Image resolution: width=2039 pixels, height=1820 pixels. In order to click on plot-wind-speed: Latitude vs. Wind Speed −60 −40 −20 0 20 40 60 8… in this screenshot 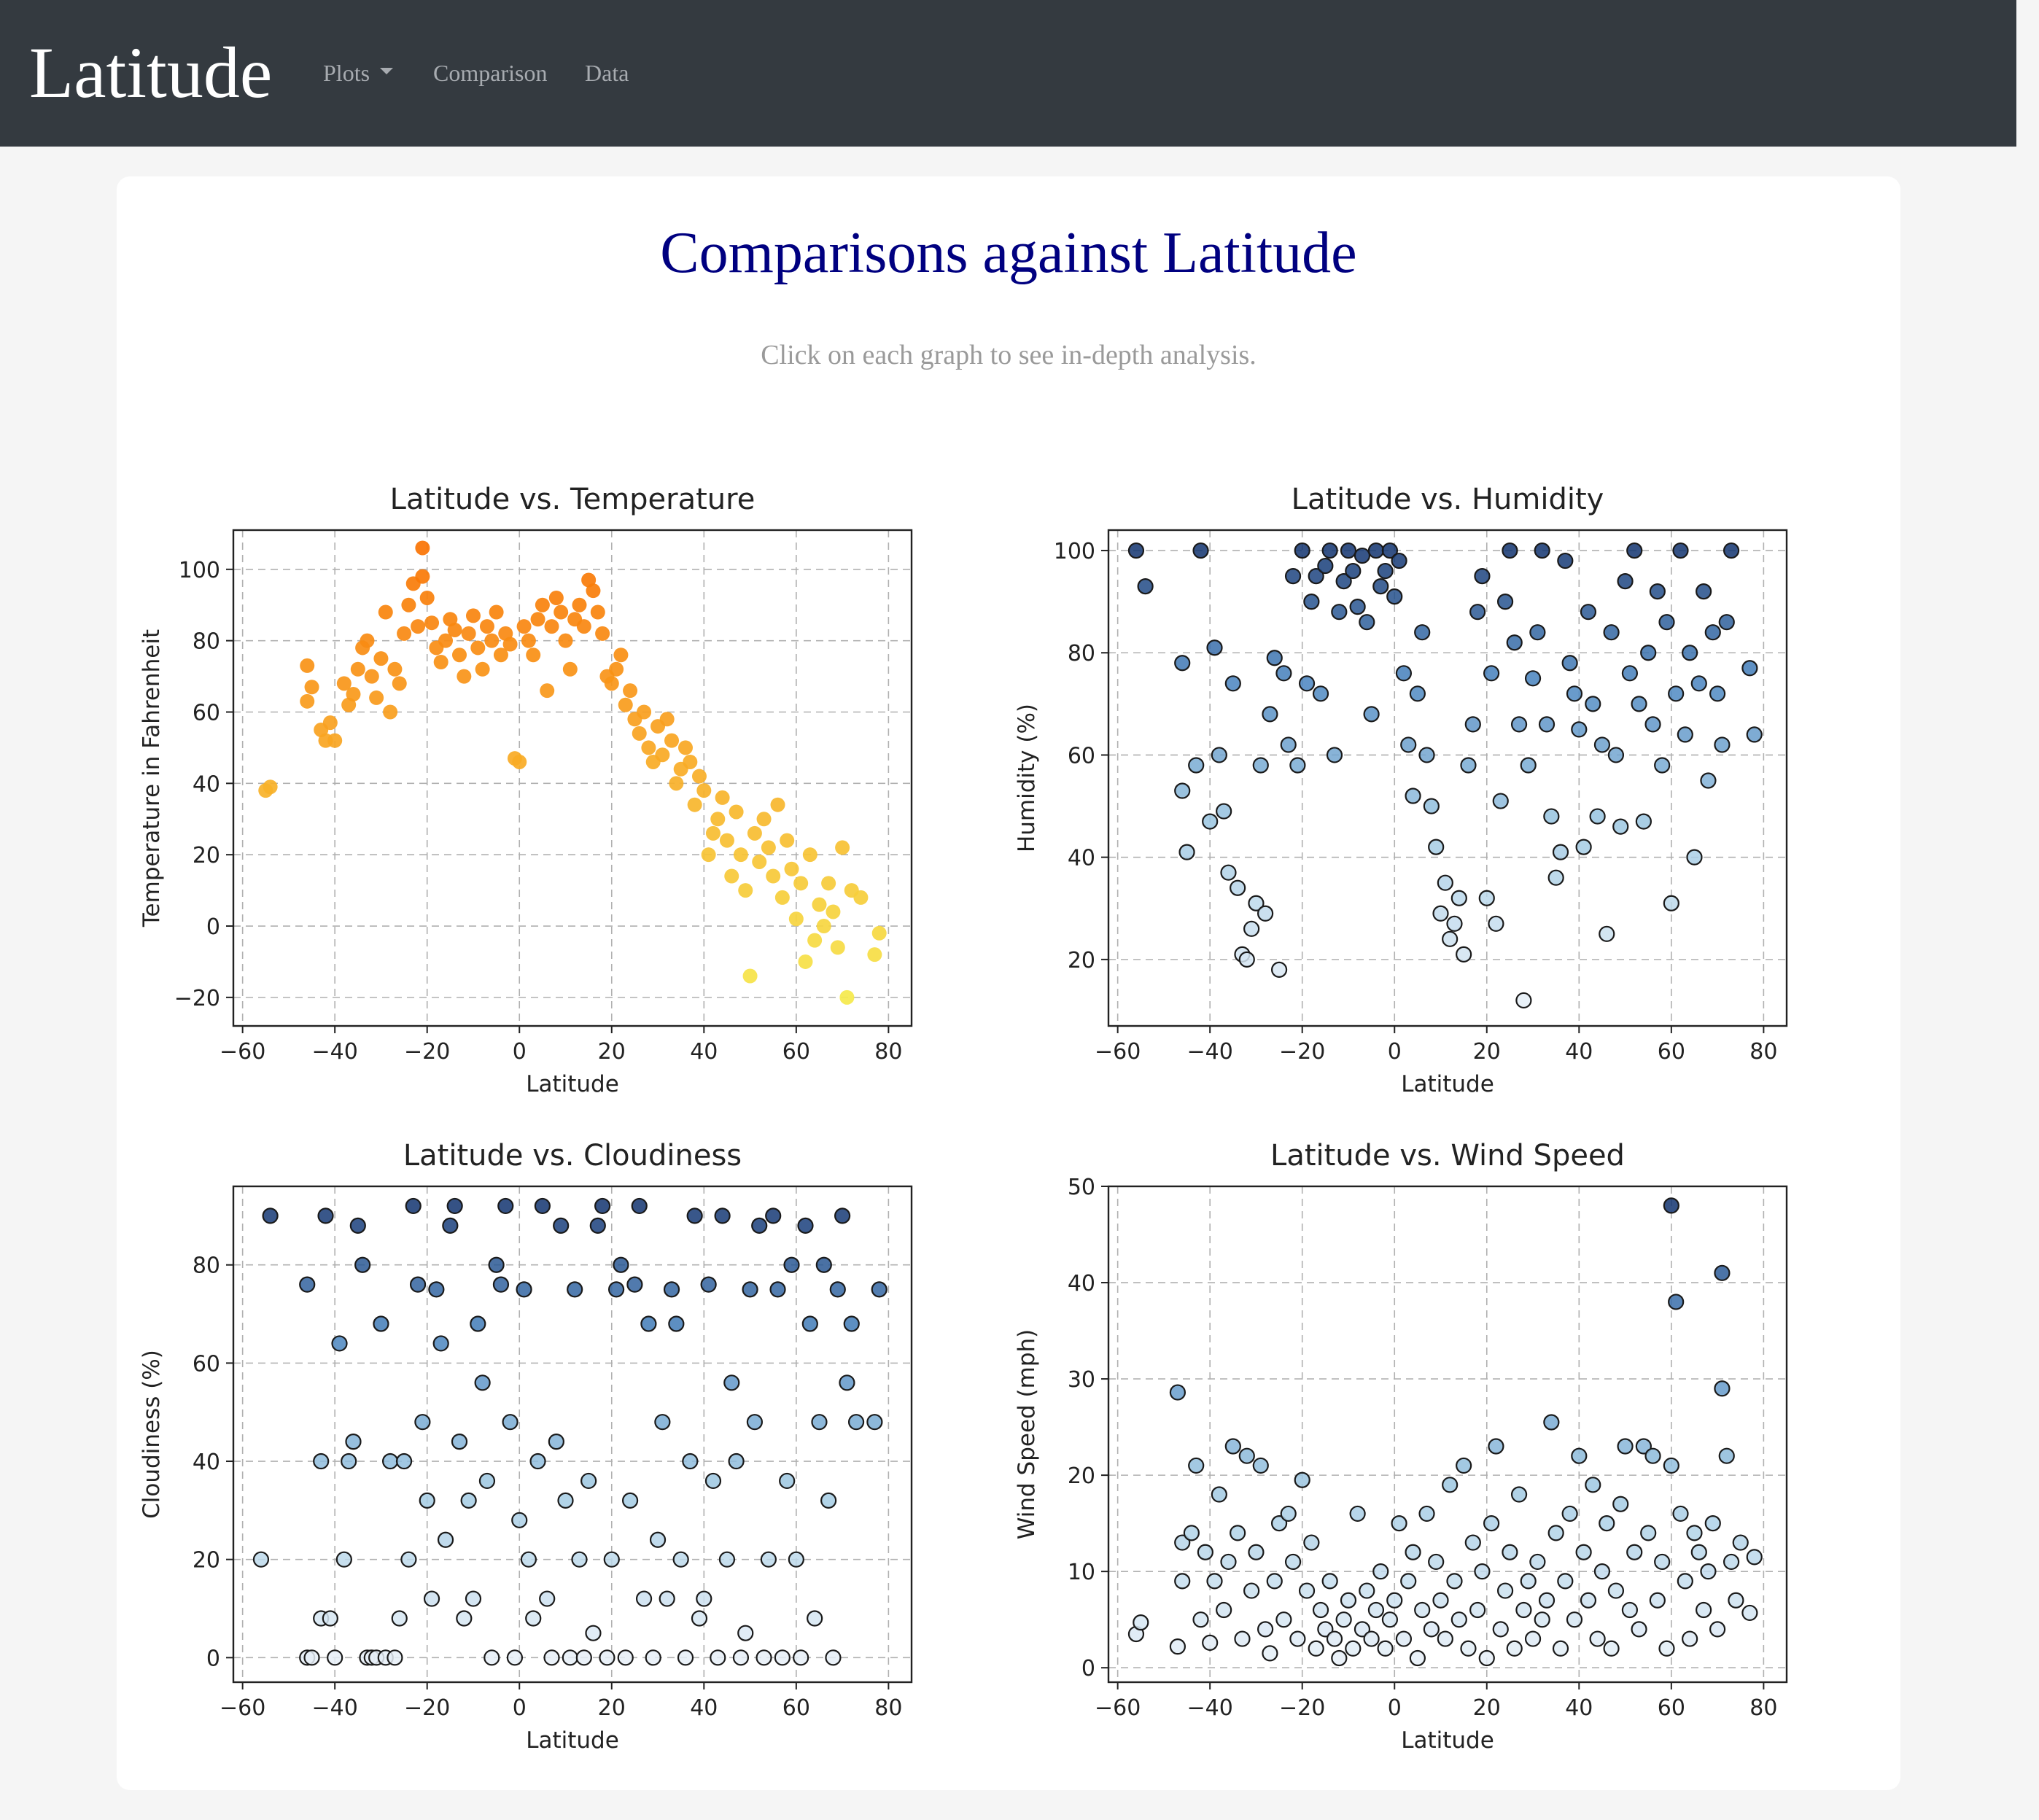, I will do `click(1411, 1447)`.